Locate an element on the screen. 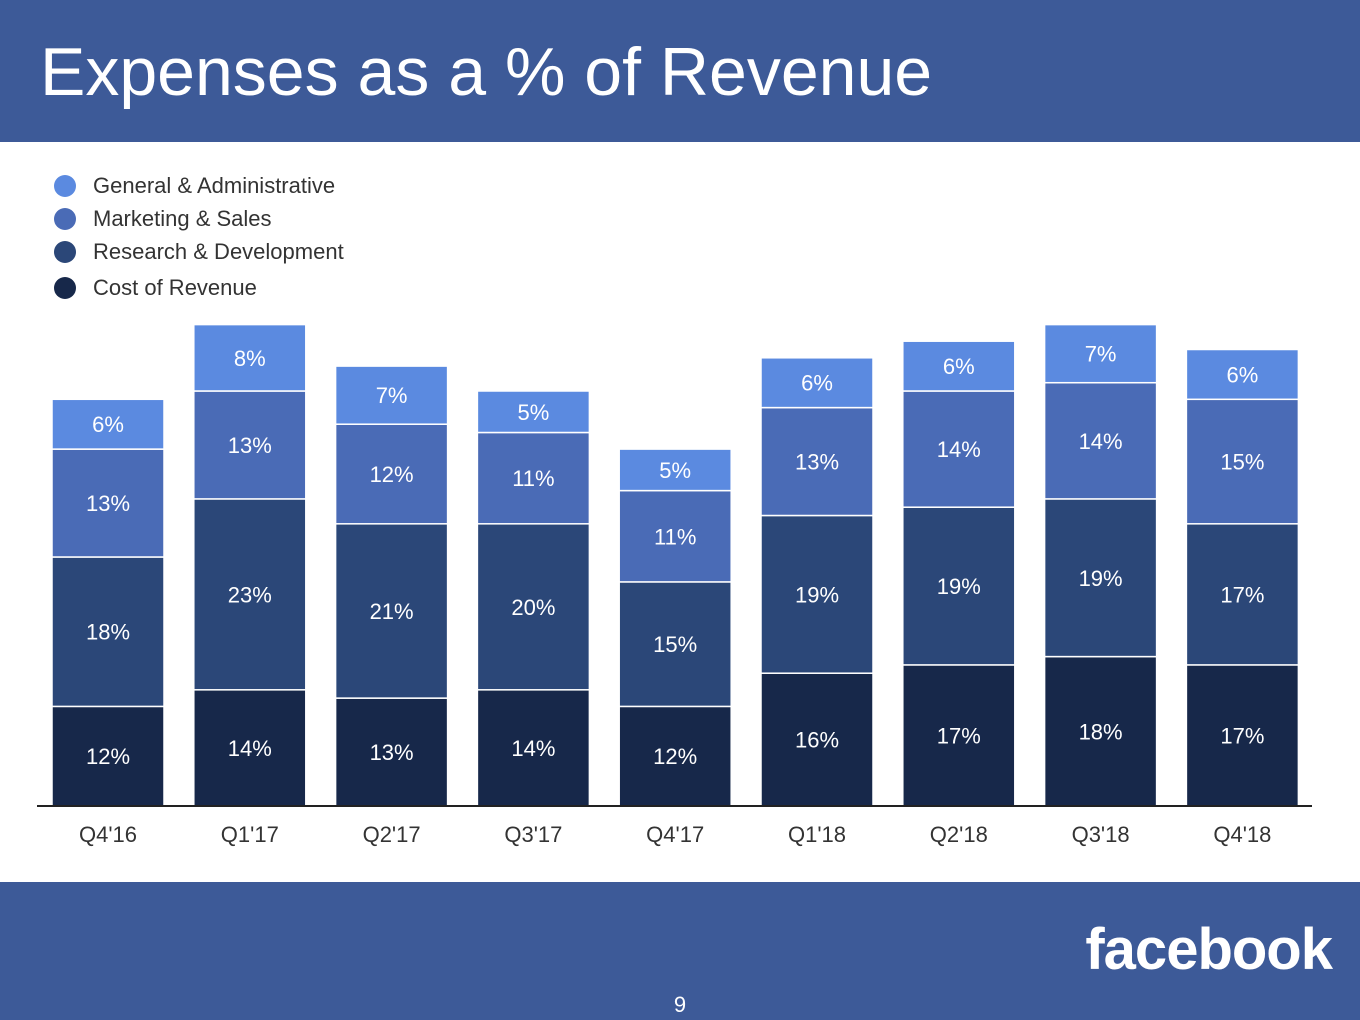 The width and height of the screenshot is (1360, 1020). legend-item-cost-of-revenue: Cost of Revenue is located at coordinates (224, 287).